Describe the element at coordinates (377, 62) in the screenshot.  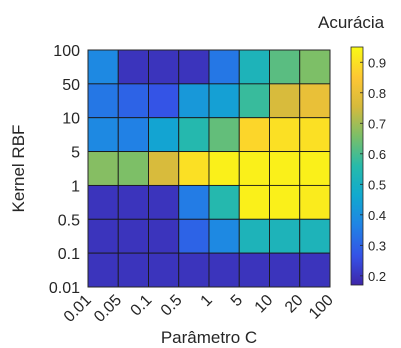
I see `colorbar-tick-label: 0.9` at that location.